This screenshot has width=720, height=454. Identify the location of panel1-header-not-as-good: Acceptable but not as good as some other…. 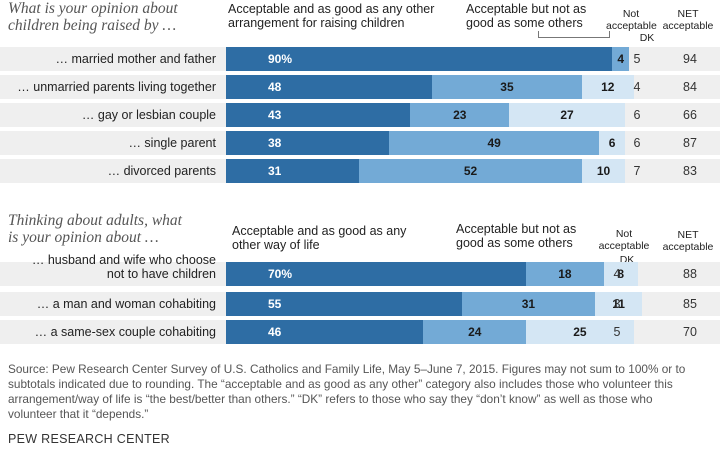
(526, 16).